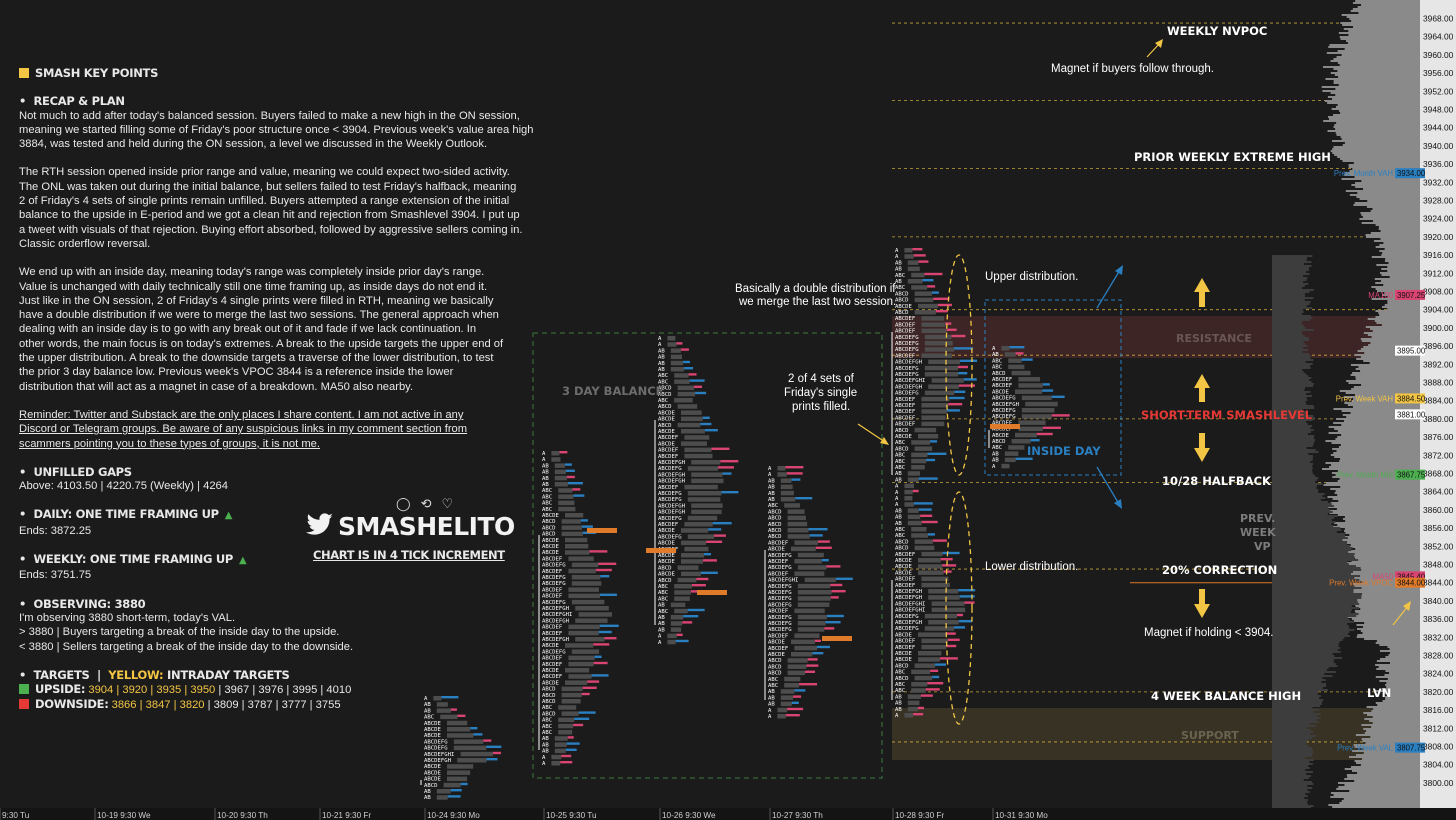  What do you see at coordinates (123, 486) in the screenshot?
I see `gaps-text: Above: 4103.50 | 4220.75 (Weekly) | 4264` at bounding box center [123, 486].